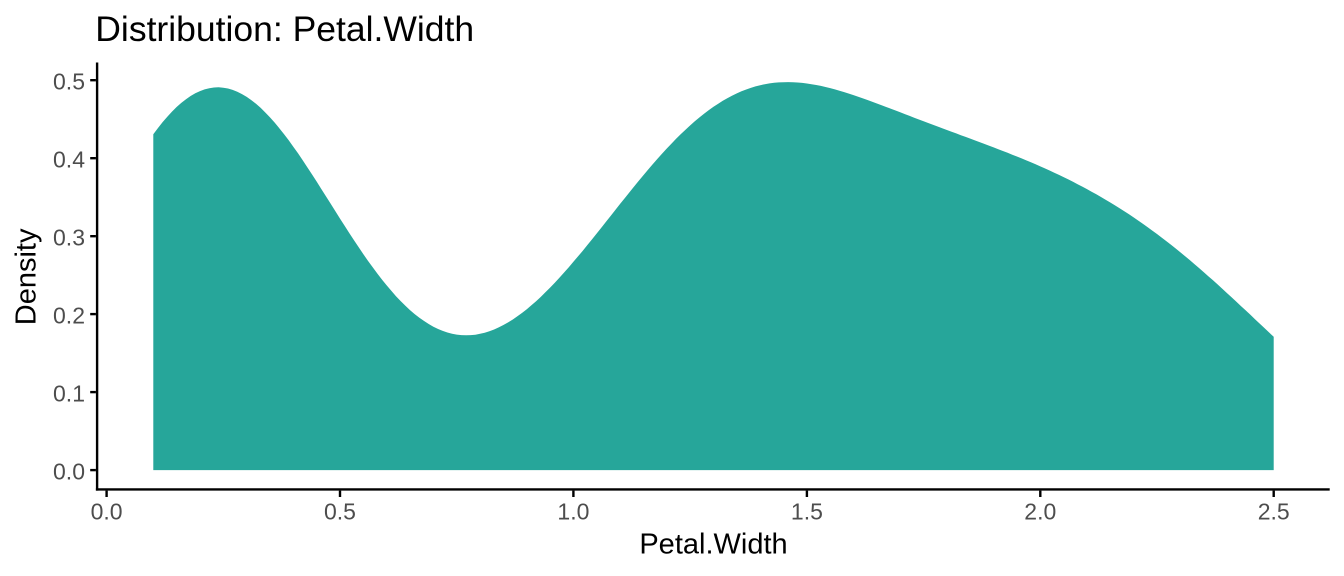 This screenshot has width=1344, height=576. What do you see at coordinates (69, 237) in the screenshot?
I see `svg-text: 0.3` at bounding box center [69, 237].